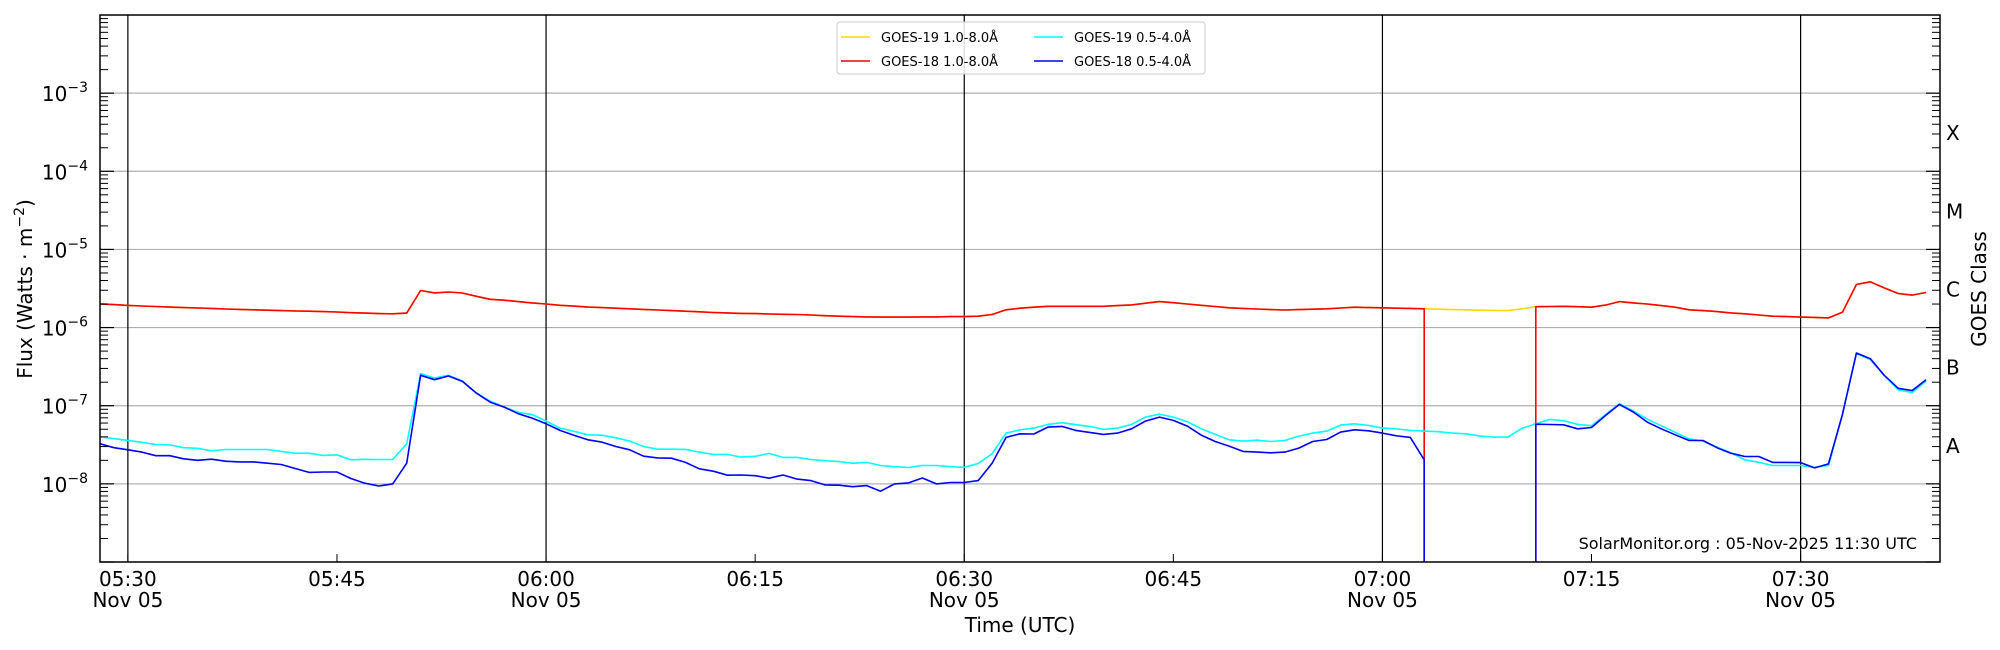 Image resolution: width=2000 pixels, height=650 pixels. Describe the element at coordinates (1953, 368) in the screenshot. I see `goes-class-label: B` at that location.